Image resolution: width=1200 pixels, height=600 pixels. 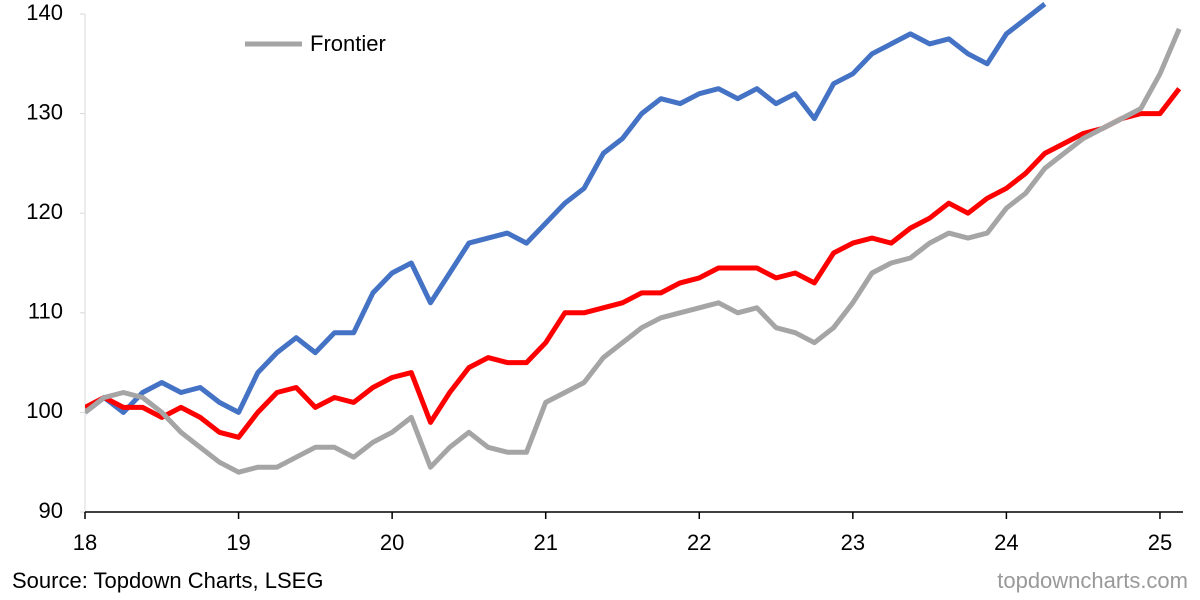 I want to click on x-tick-label: 19, so click(x=238, y=542).